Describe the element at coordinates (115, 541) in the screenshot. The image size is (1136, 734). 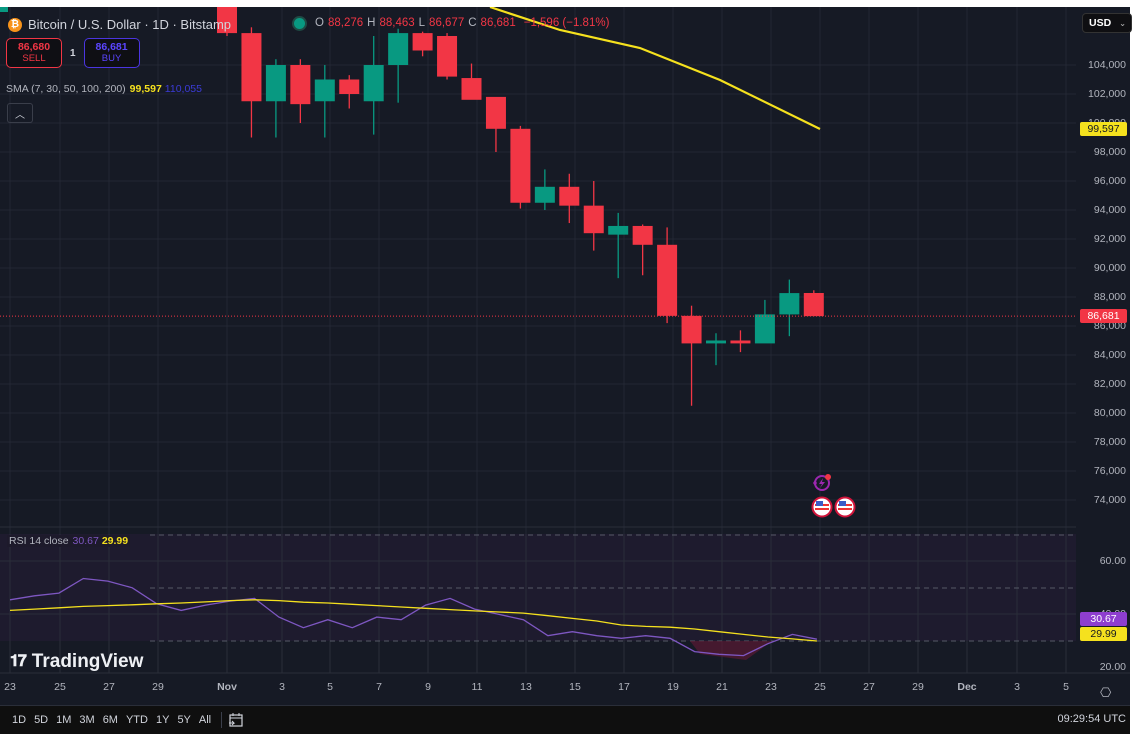
I see `rsi-ma-value: 29.99` at that location.